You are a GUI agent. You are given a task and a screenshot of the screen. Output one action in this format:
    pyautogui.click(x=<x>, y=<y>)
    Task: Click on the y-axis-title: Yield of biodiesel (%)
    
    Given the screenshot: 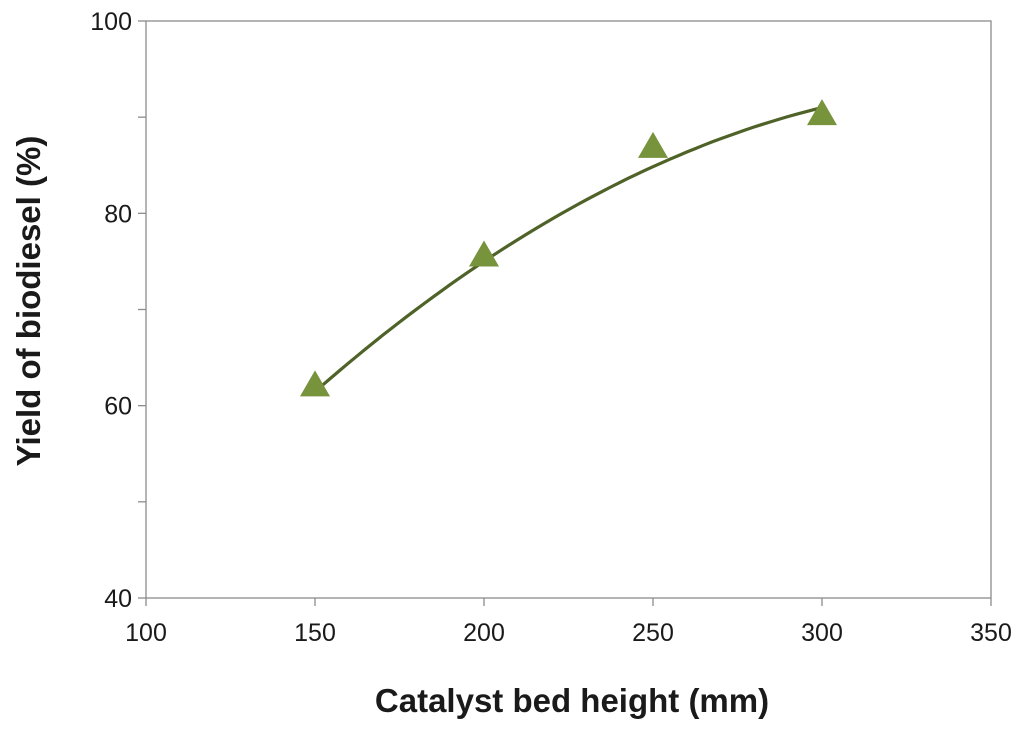 What is the action you would take?
    pyautogui.click(x=28, y=301)
    